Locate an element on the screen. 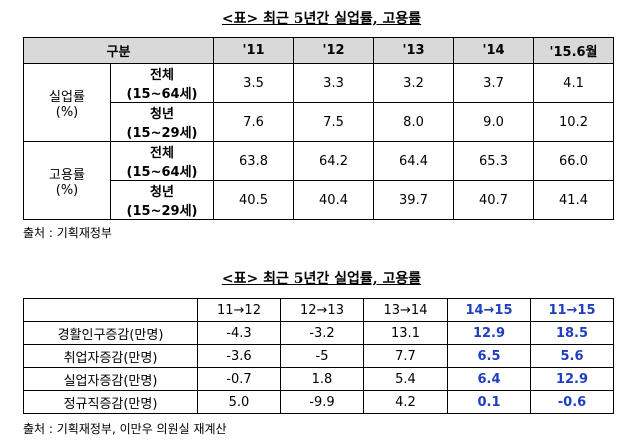  header-cell: 11→15 is located at coordinates (572, 310).